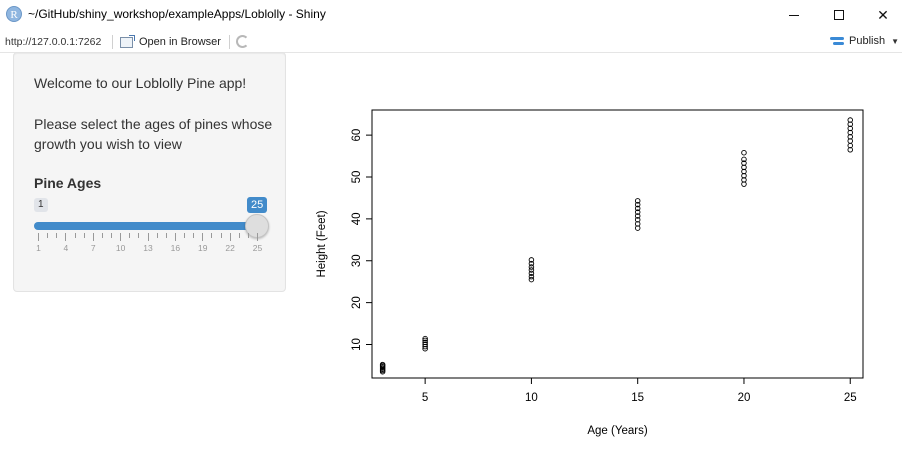 This screenshot has height=475, width=902. Describe the element at coordinates (357, 260) in the screenshot. I see `y-tick-label: 30` at that location.